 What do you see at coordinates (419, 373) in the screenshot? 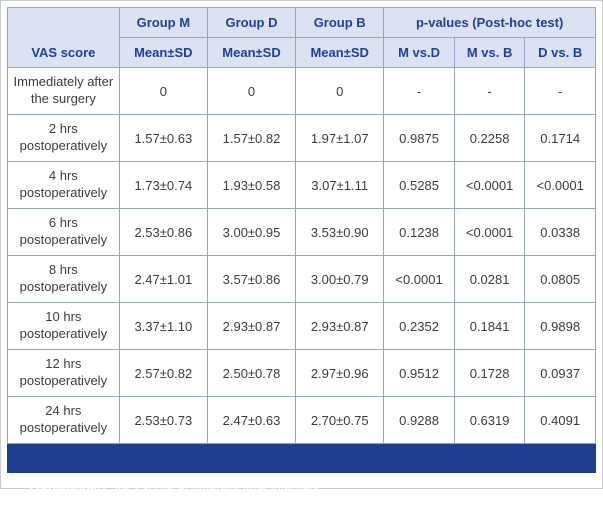
I see `cell: 0.9512` at bounding box center [419, 373].